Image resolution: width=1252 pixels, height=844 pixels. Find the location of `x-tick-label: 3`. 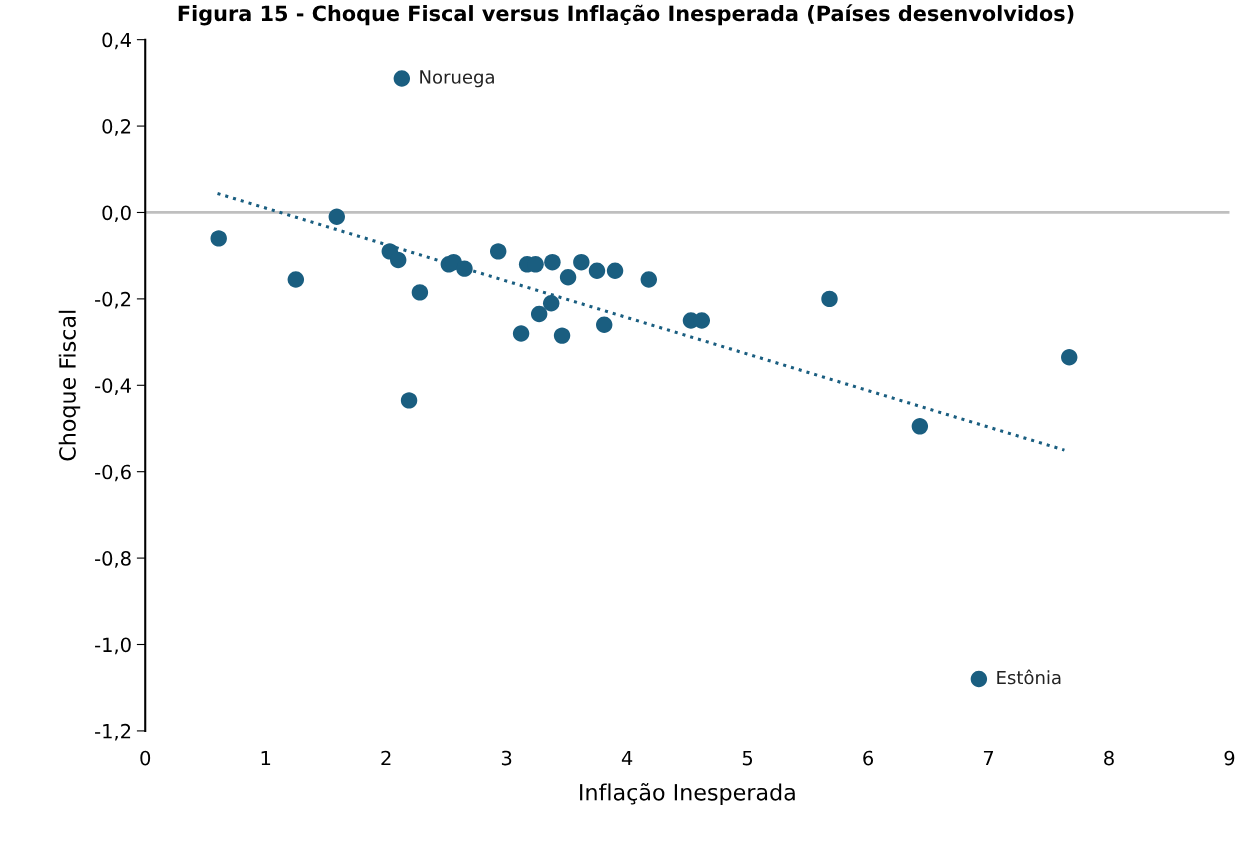

x-tick-label: 3 is located at coordinates (506, 758).